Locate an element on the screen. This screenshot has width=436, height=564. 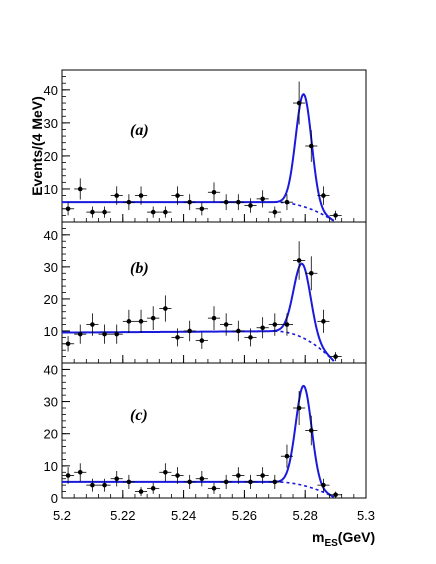
panel-c-data-points is located at coordinates (202, 444).